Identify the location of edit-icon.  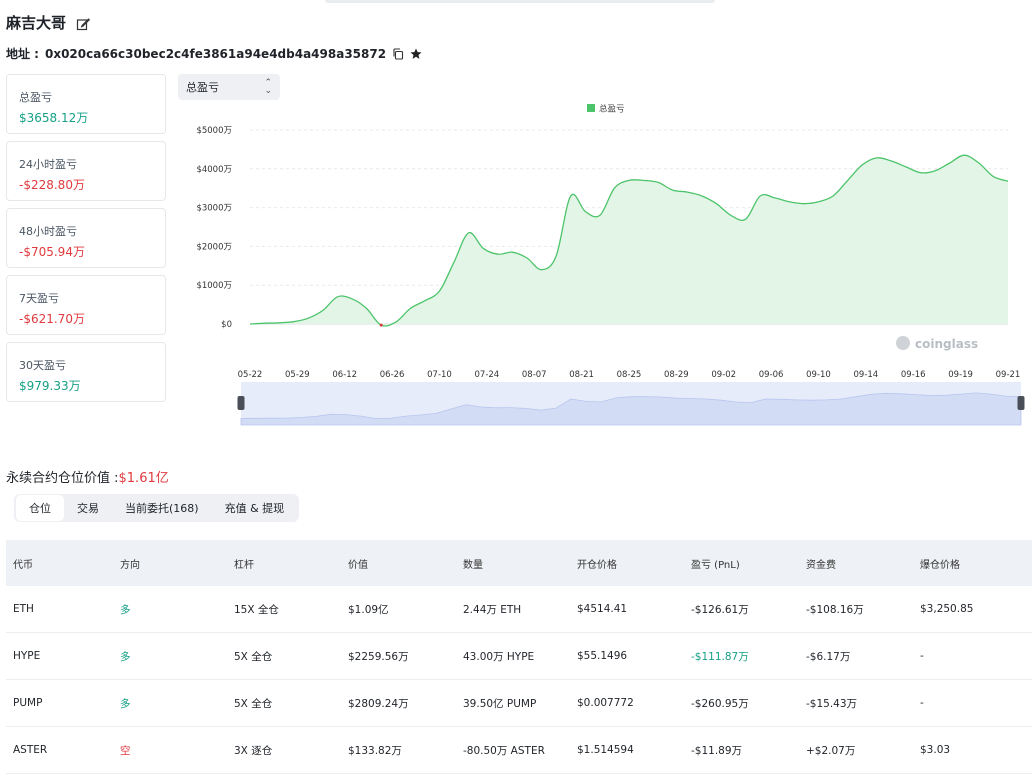
(83, 23).